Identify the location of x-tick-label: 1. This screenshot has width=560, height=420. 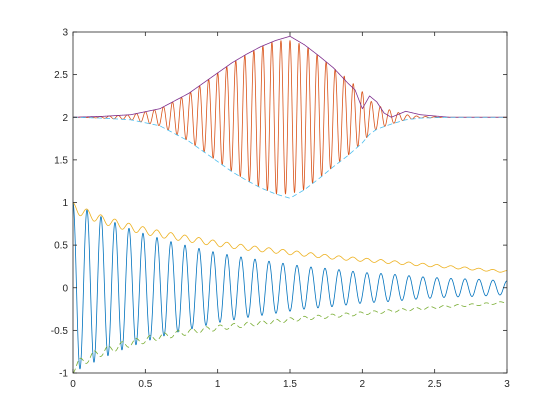
(218, 384).